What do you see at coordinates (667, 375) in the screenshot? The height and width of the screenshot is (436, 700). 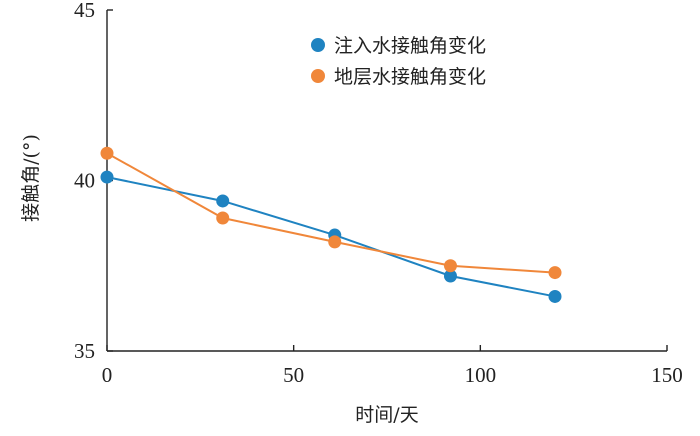 I see `x-tick-label-150: 150` at bounding box center [667, 375].